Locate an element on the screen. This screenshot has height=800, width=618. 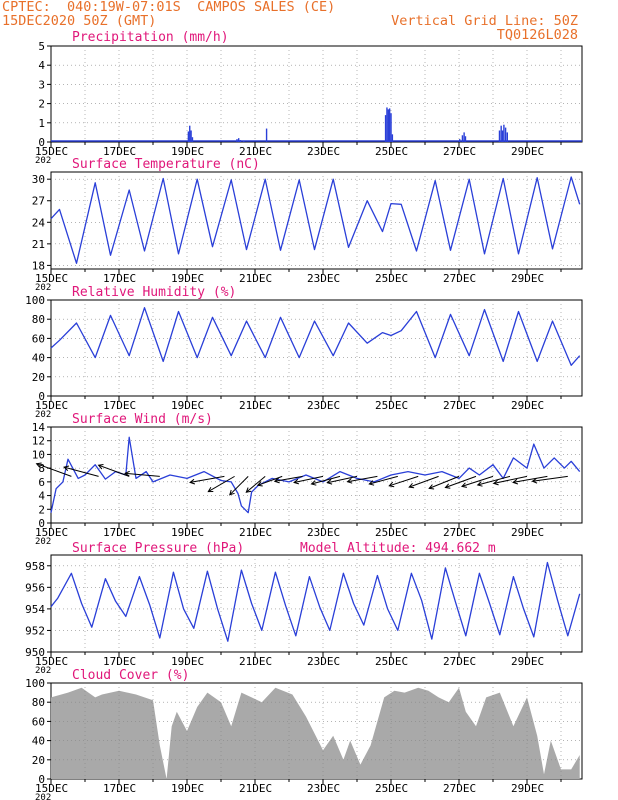
cloud-year-stub: 202 is located at coordinates (43, 796).